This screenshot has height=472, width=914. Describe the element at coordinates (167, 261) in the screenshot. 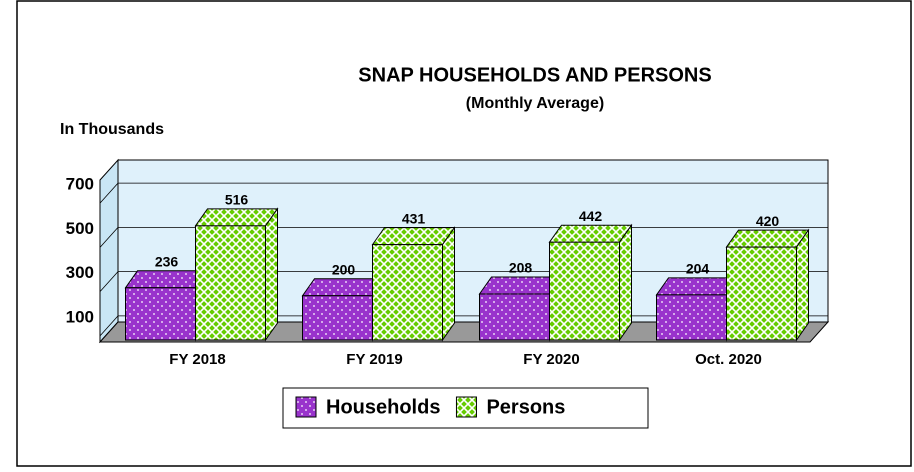

I see `data-label: 236` at that location.